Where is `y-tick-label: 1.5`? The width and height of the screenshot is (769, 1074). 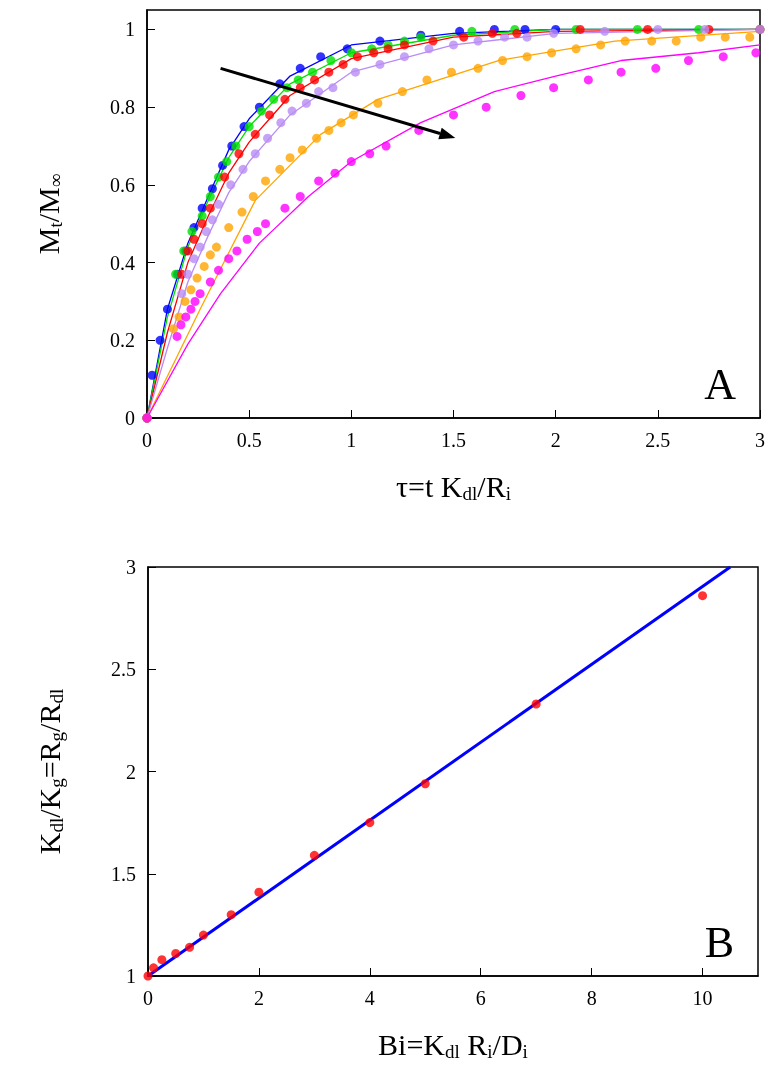
y-tick-label: 1.5 is located at coordinates (123, 873).